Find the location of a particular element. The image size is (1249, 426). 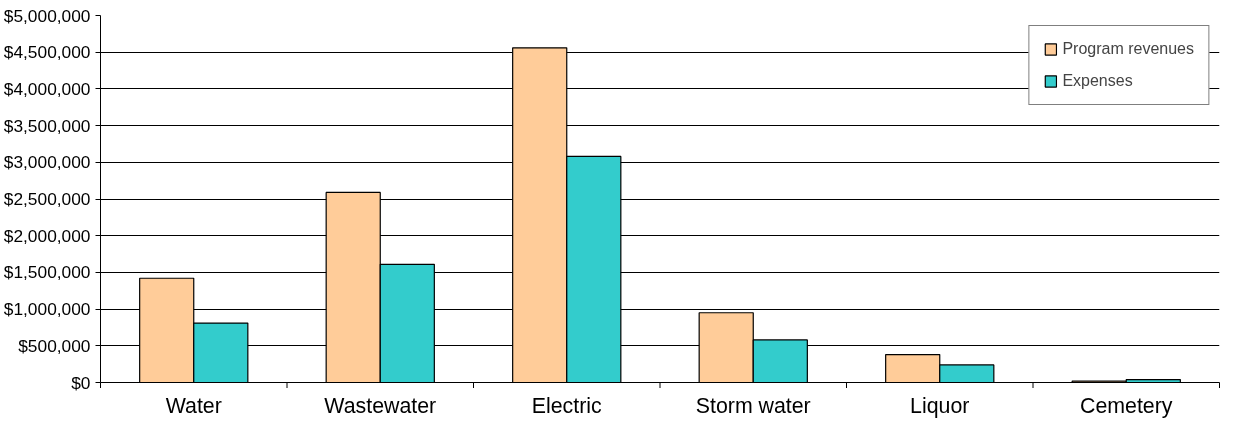

x-tick-label: Liquor is located at coordinates (940, 405).